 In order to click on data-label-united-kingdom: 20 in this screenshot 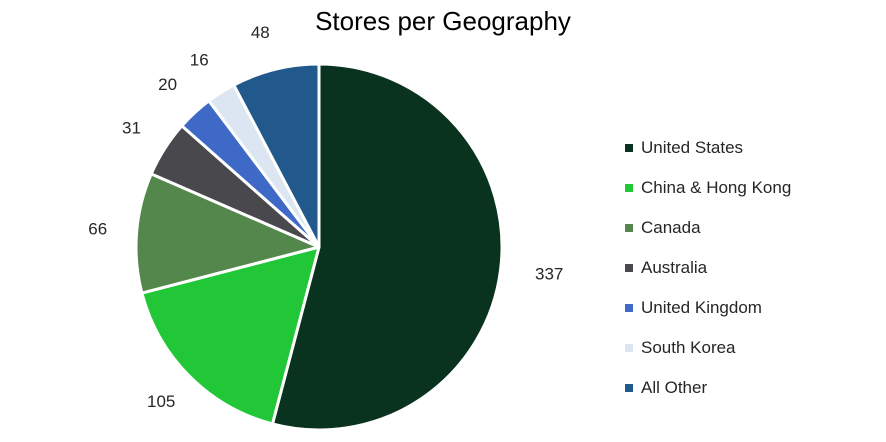, I will do `click(167, 84)`.